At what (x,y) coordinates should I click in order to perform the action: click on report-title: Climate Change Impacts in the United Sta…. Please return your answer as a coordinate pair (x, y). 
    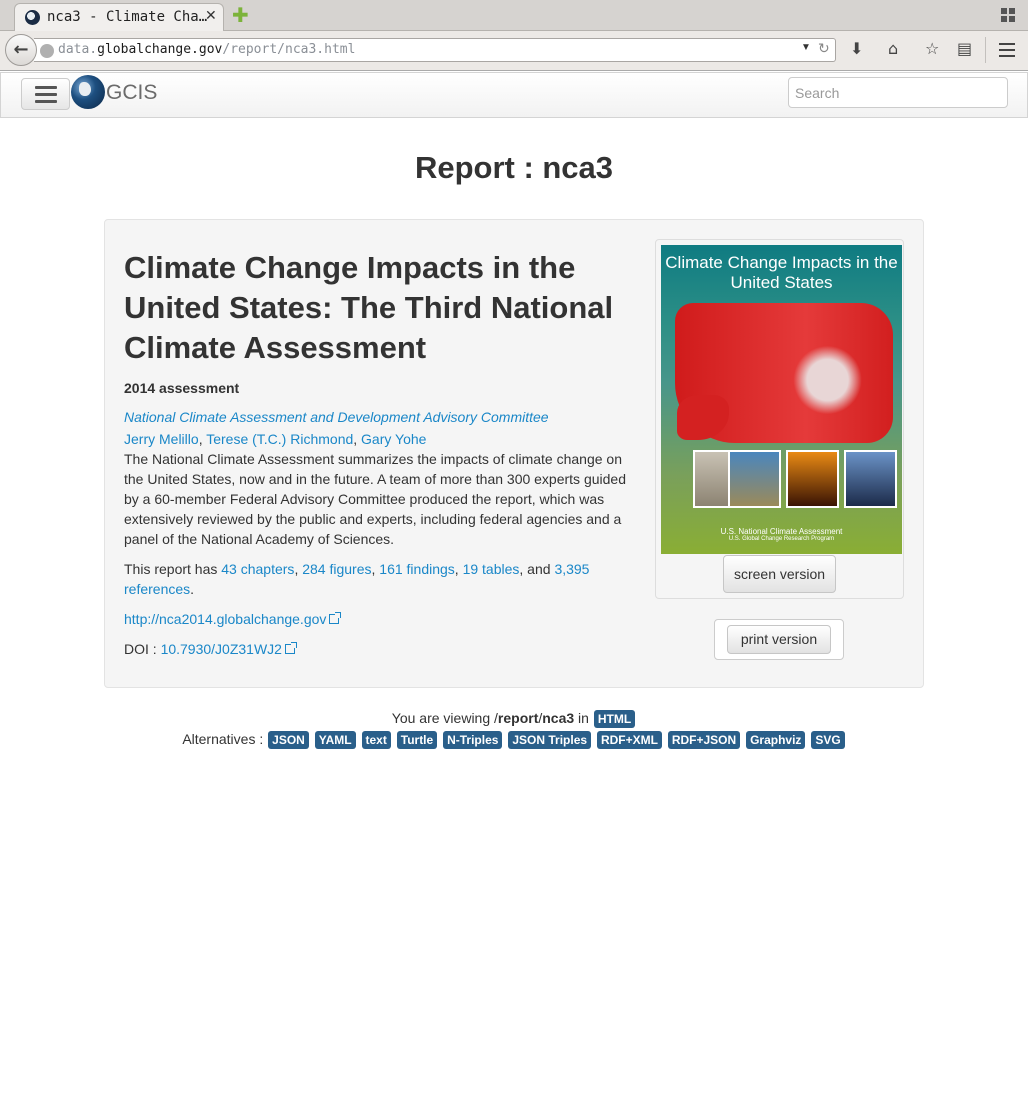
    Looking at the image, I should click on (369, 307).